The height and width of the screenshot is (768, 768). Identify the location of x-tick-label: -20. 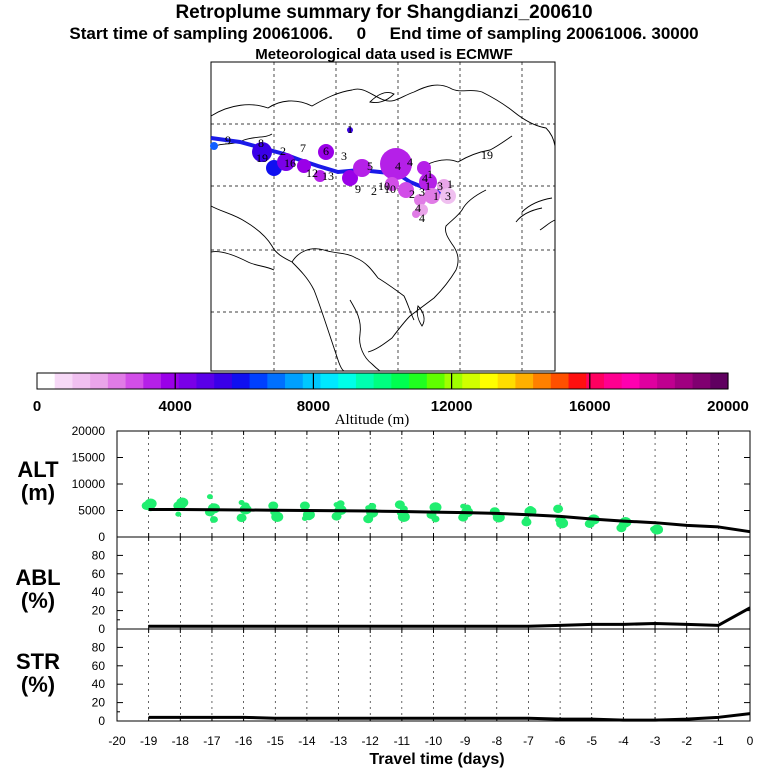
(117, 741).